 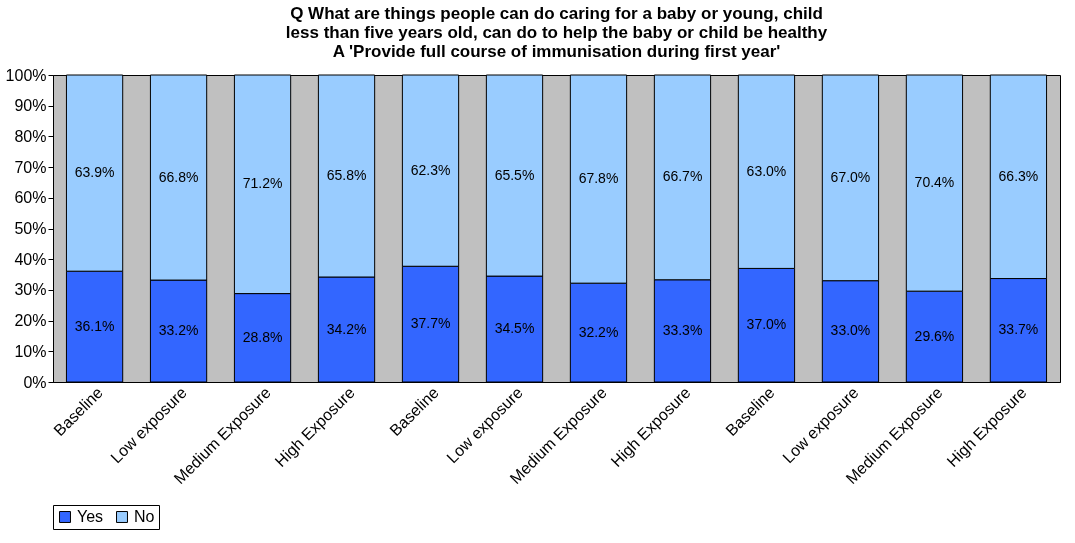 What do you see at coordinates (262, 183) in the screenshot?
I see `data-label: 71.2%` at bounding box center [262, 183].